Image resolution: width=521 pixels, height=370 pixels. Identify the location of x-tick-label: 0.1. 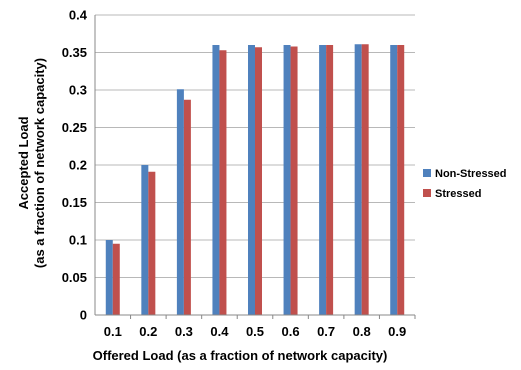
(113, 331).